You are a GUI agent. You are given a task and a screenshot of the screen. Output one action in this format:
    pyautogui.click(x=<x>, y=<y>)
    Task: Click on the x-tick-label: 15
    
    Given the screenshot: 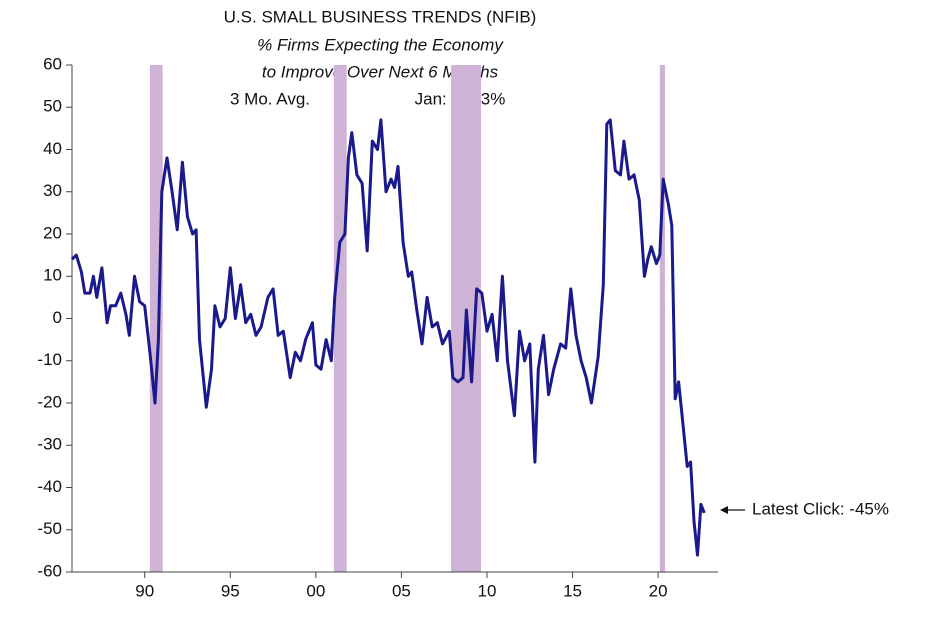 What is the action you would take?
    pyautogui.click(x=572, y=590)
    